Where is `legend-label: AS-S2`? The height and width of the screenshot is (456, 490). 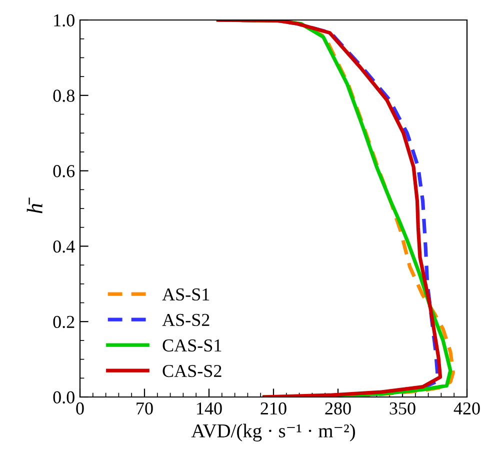
legend-label: AS-S2 is located at coordinates (186, 320).